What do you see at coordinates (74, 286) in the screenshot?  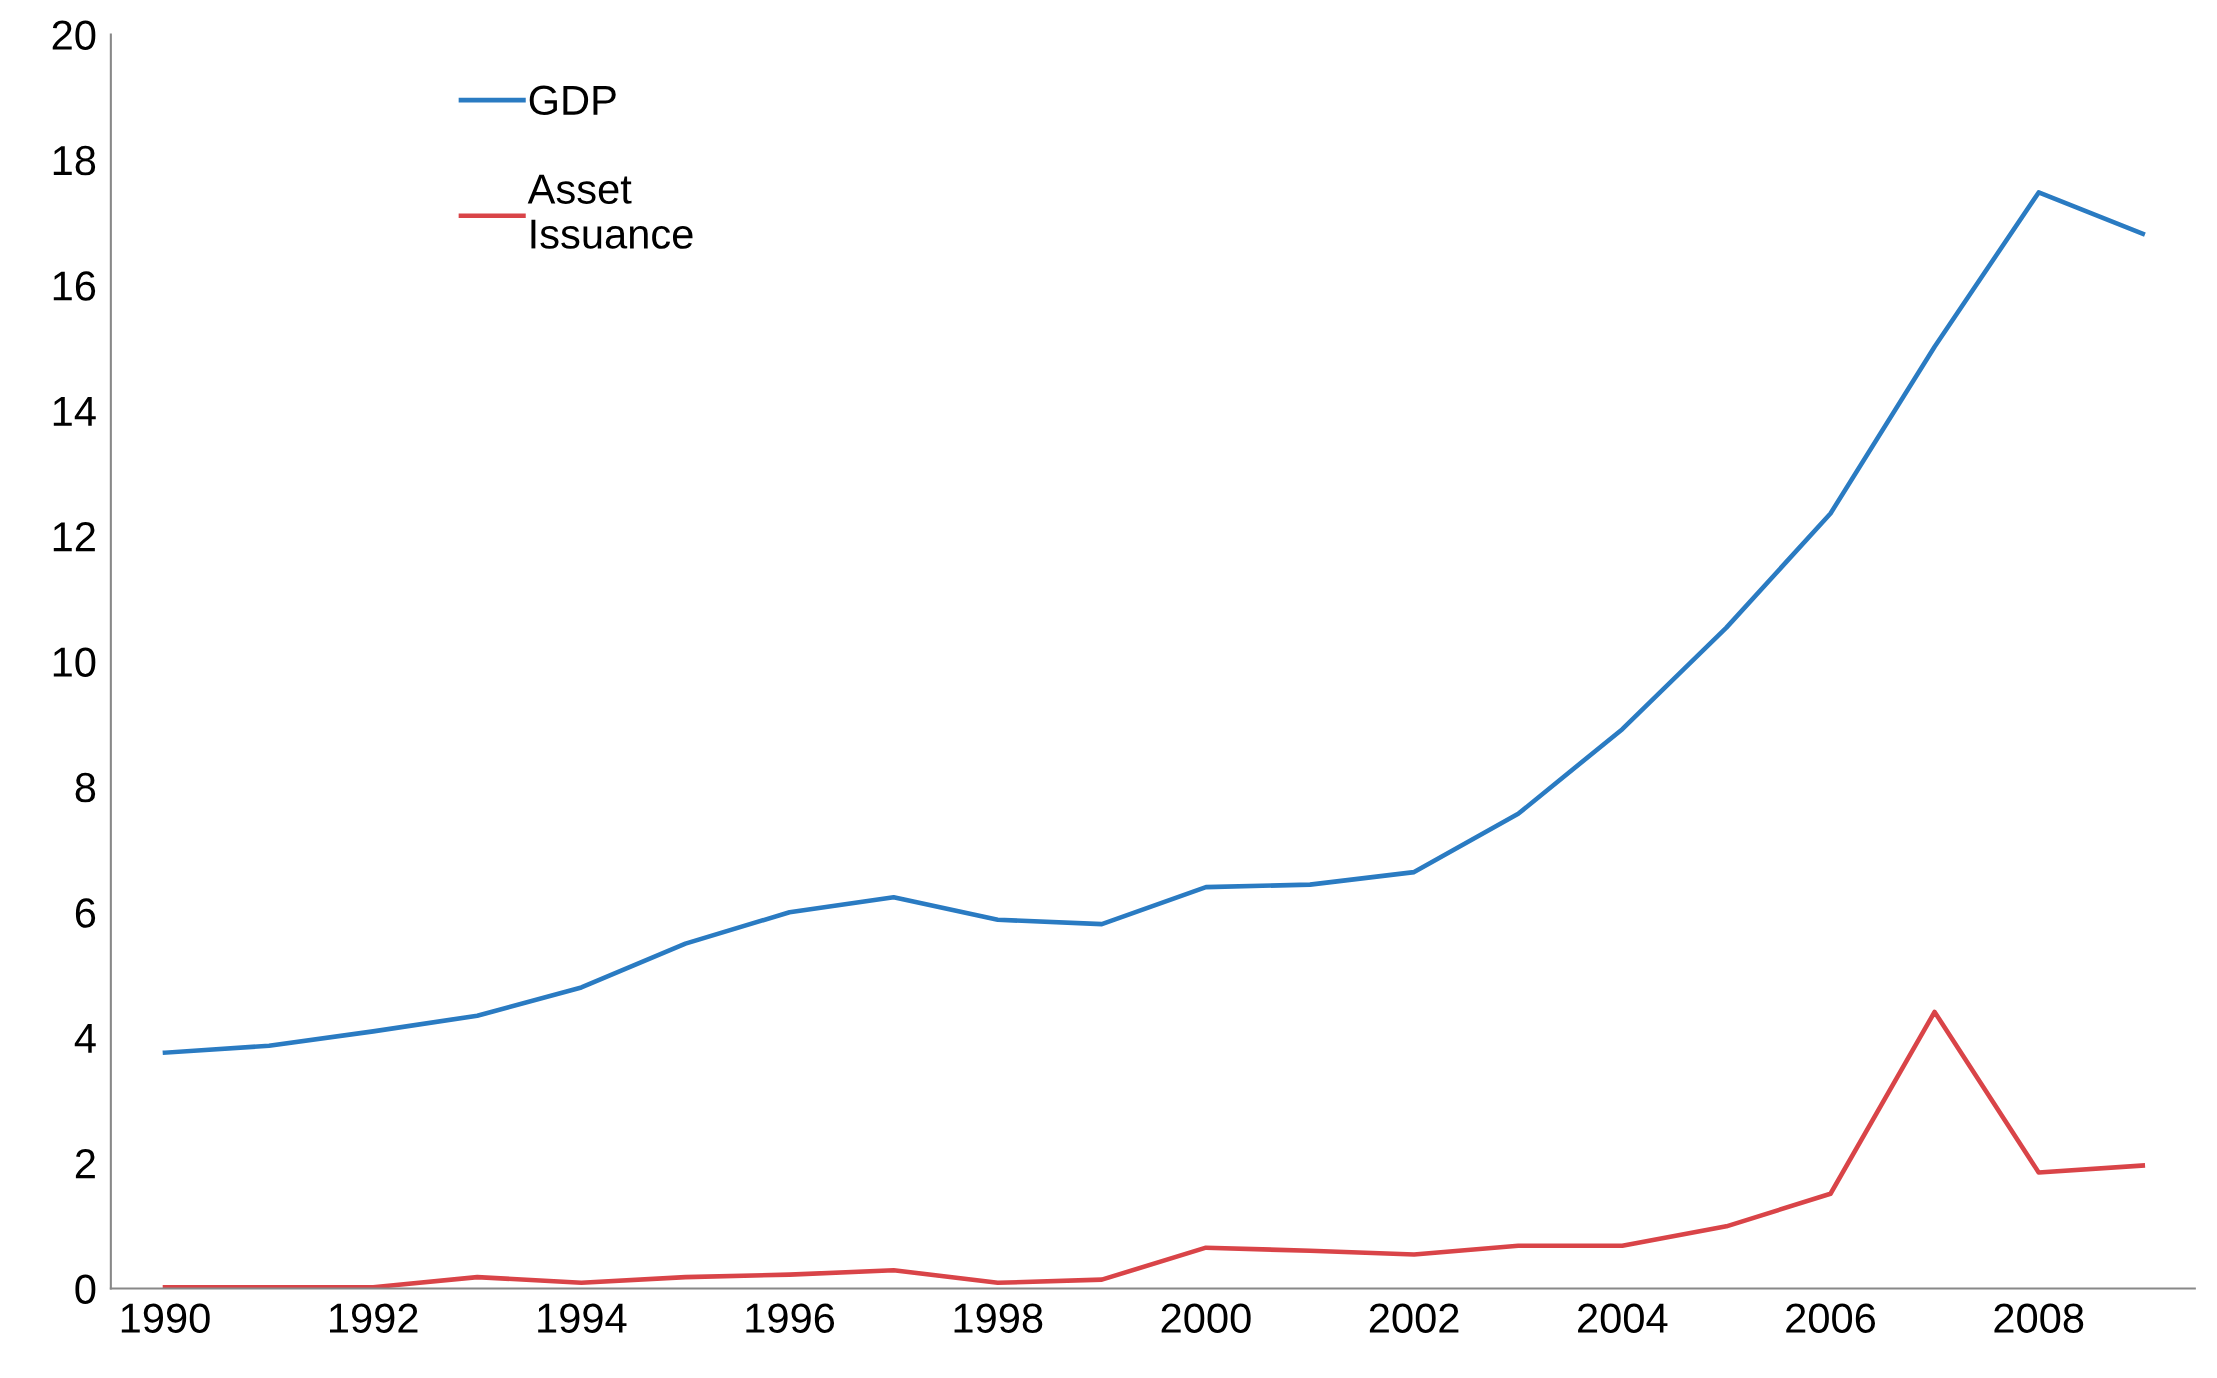 I see `y-tick-label: 16` at bounding box center [74, 286].